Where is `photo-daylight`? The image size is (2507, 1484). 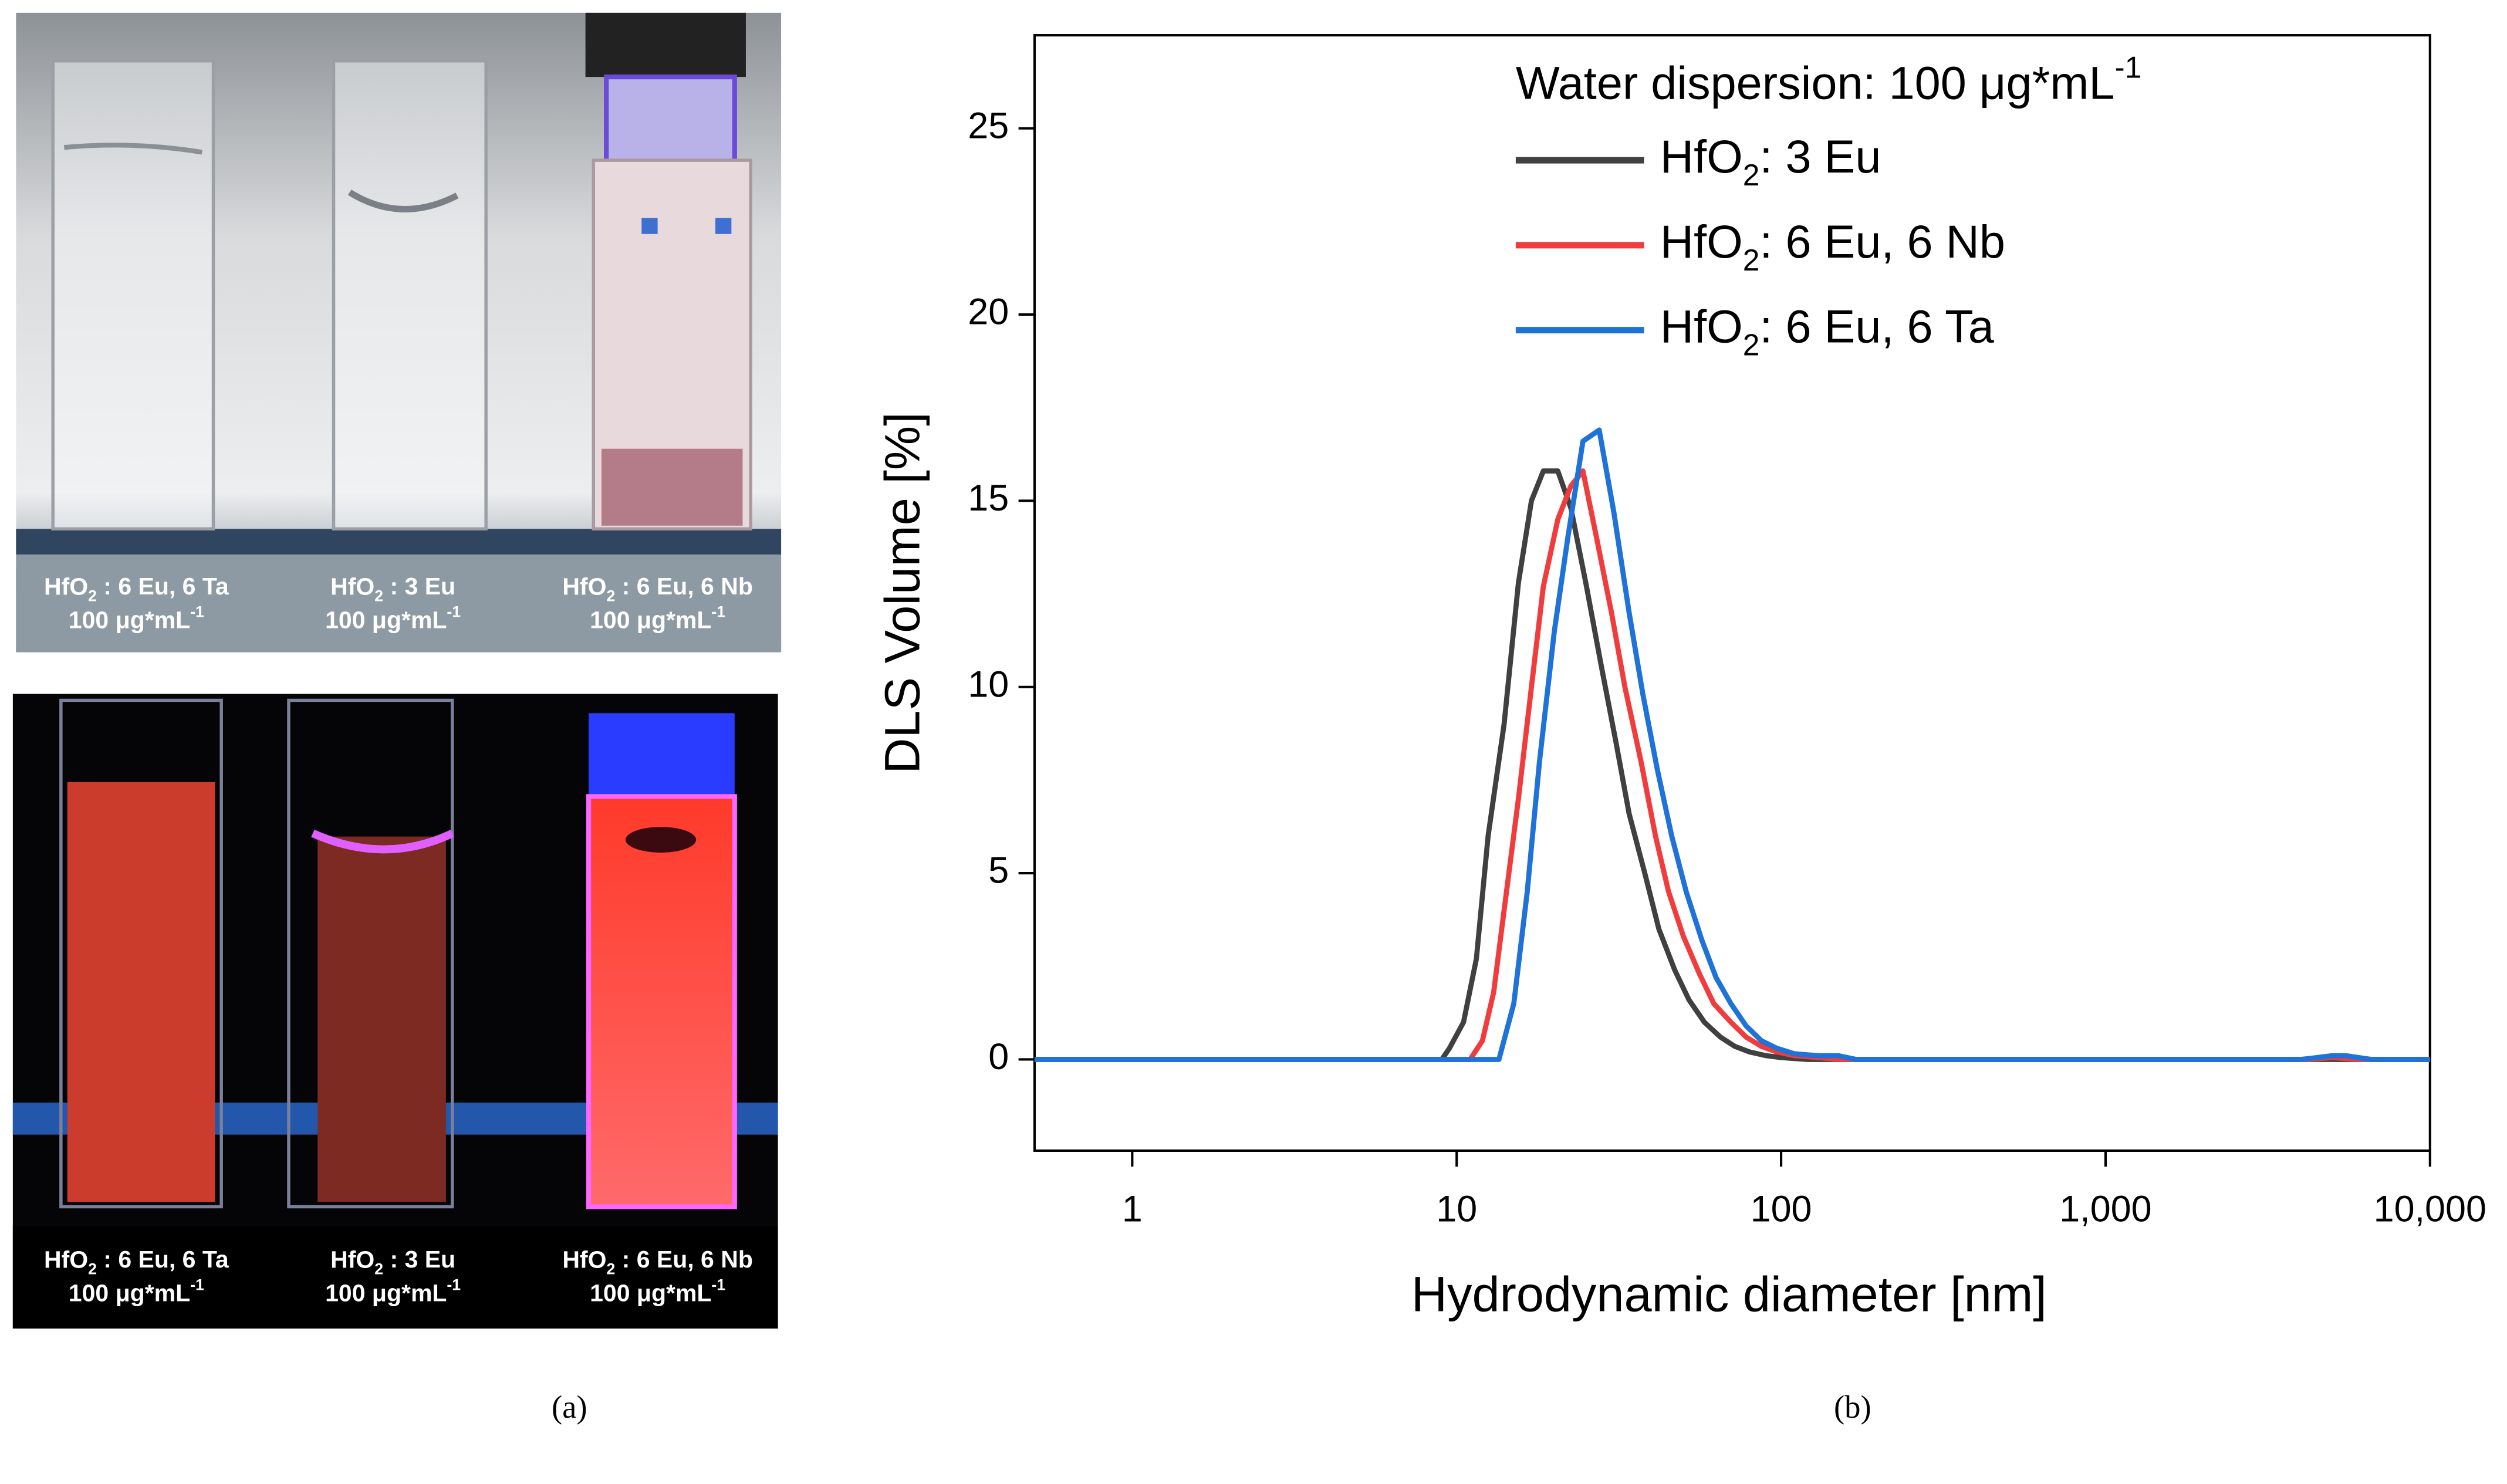
photo-daylight is located at coordinates (399, 332).